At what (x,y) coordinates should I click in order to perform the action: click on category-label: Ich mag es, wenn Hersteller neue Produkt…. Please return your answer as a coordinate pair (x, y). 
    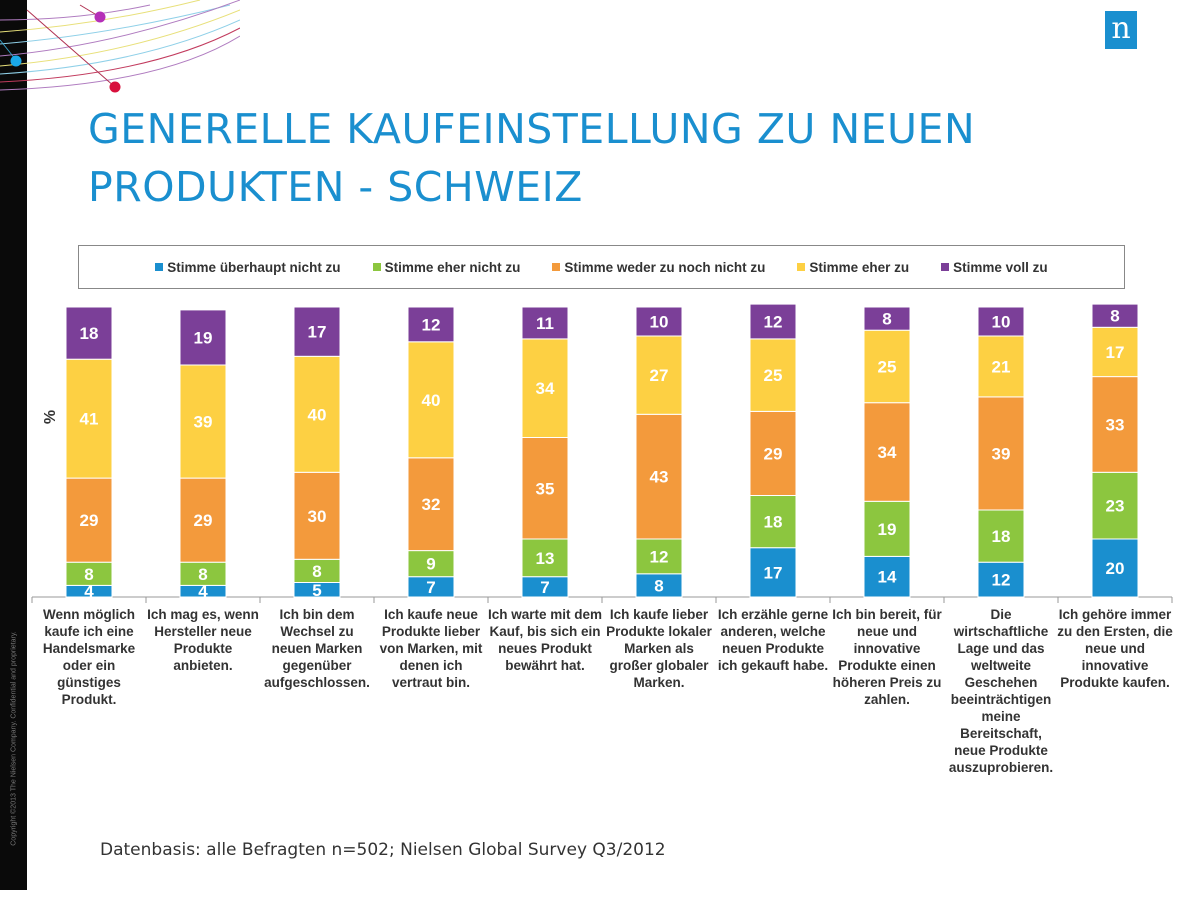
    Looking at the image, I should click on (203, 640).